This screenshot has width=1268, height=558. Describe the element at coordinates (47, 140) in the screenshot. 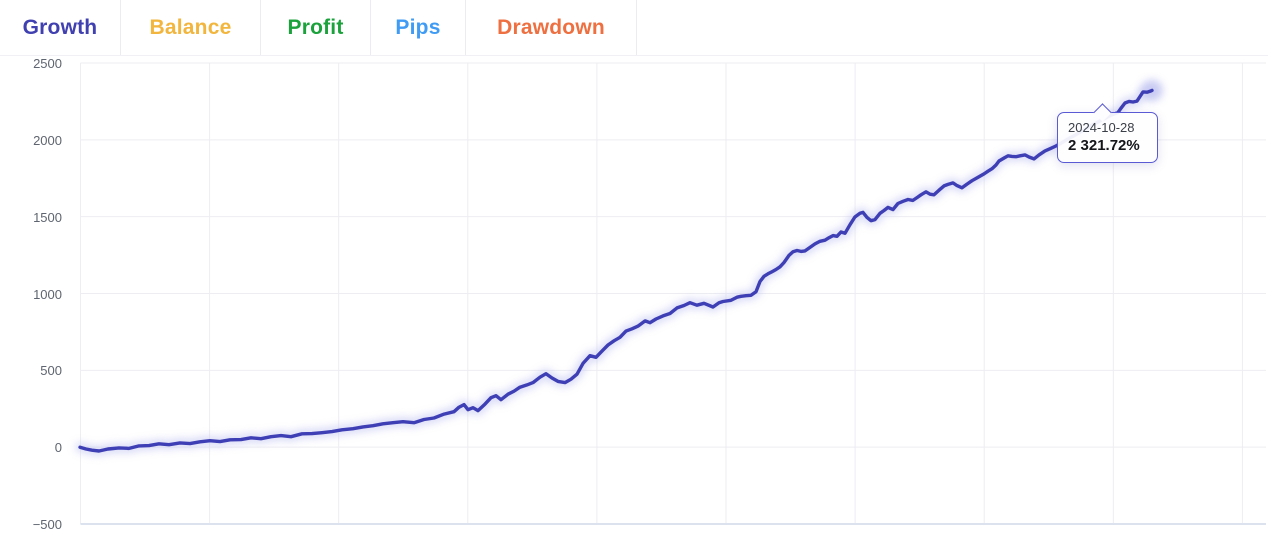

I see `y-axis-label: 2000` at that location.